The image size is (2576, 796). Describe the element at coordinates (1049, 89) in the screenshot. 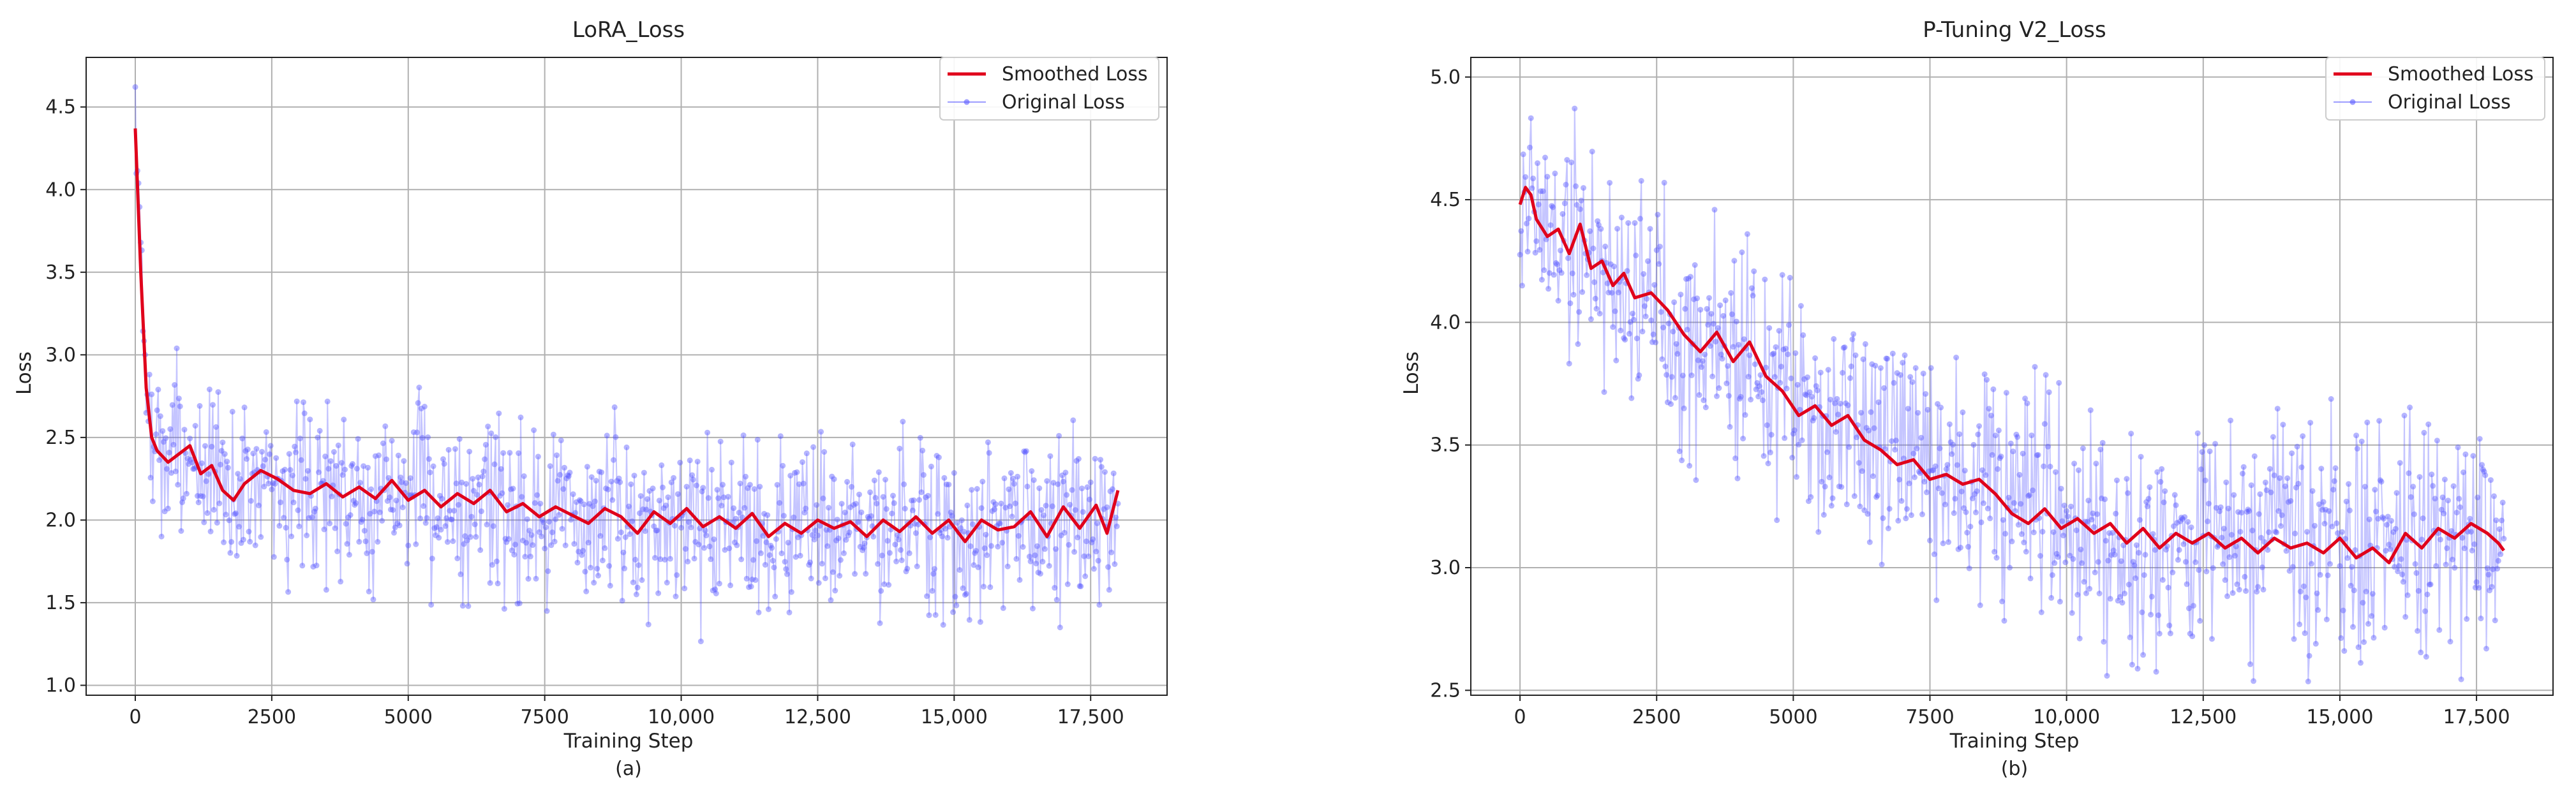

I see `legend: Smoothed Loss Original Loss` at that location.